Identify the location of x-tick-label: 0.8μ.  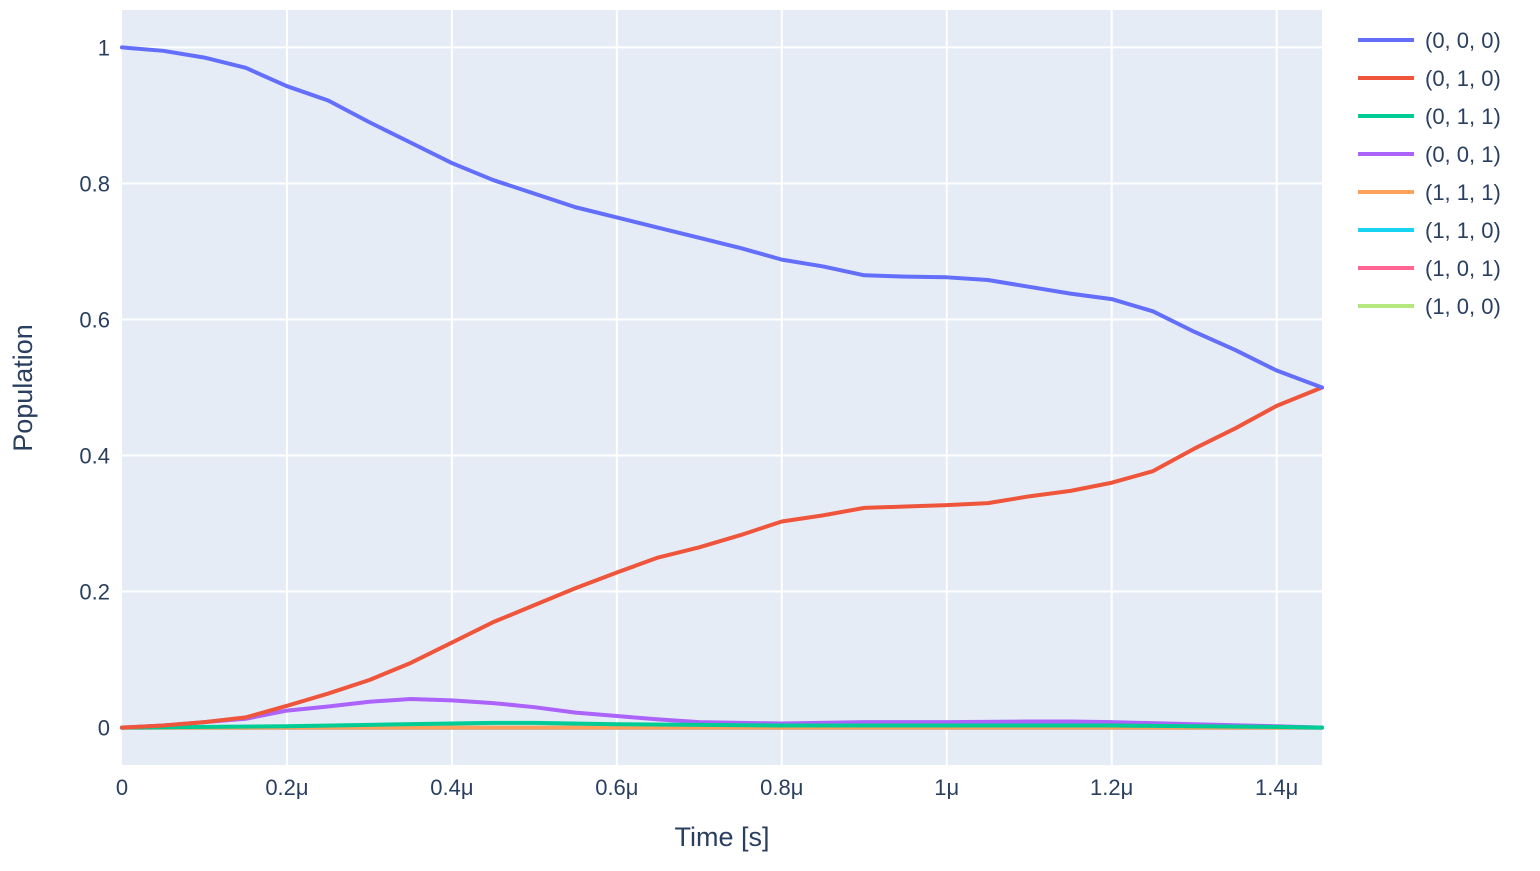
(781, 787).